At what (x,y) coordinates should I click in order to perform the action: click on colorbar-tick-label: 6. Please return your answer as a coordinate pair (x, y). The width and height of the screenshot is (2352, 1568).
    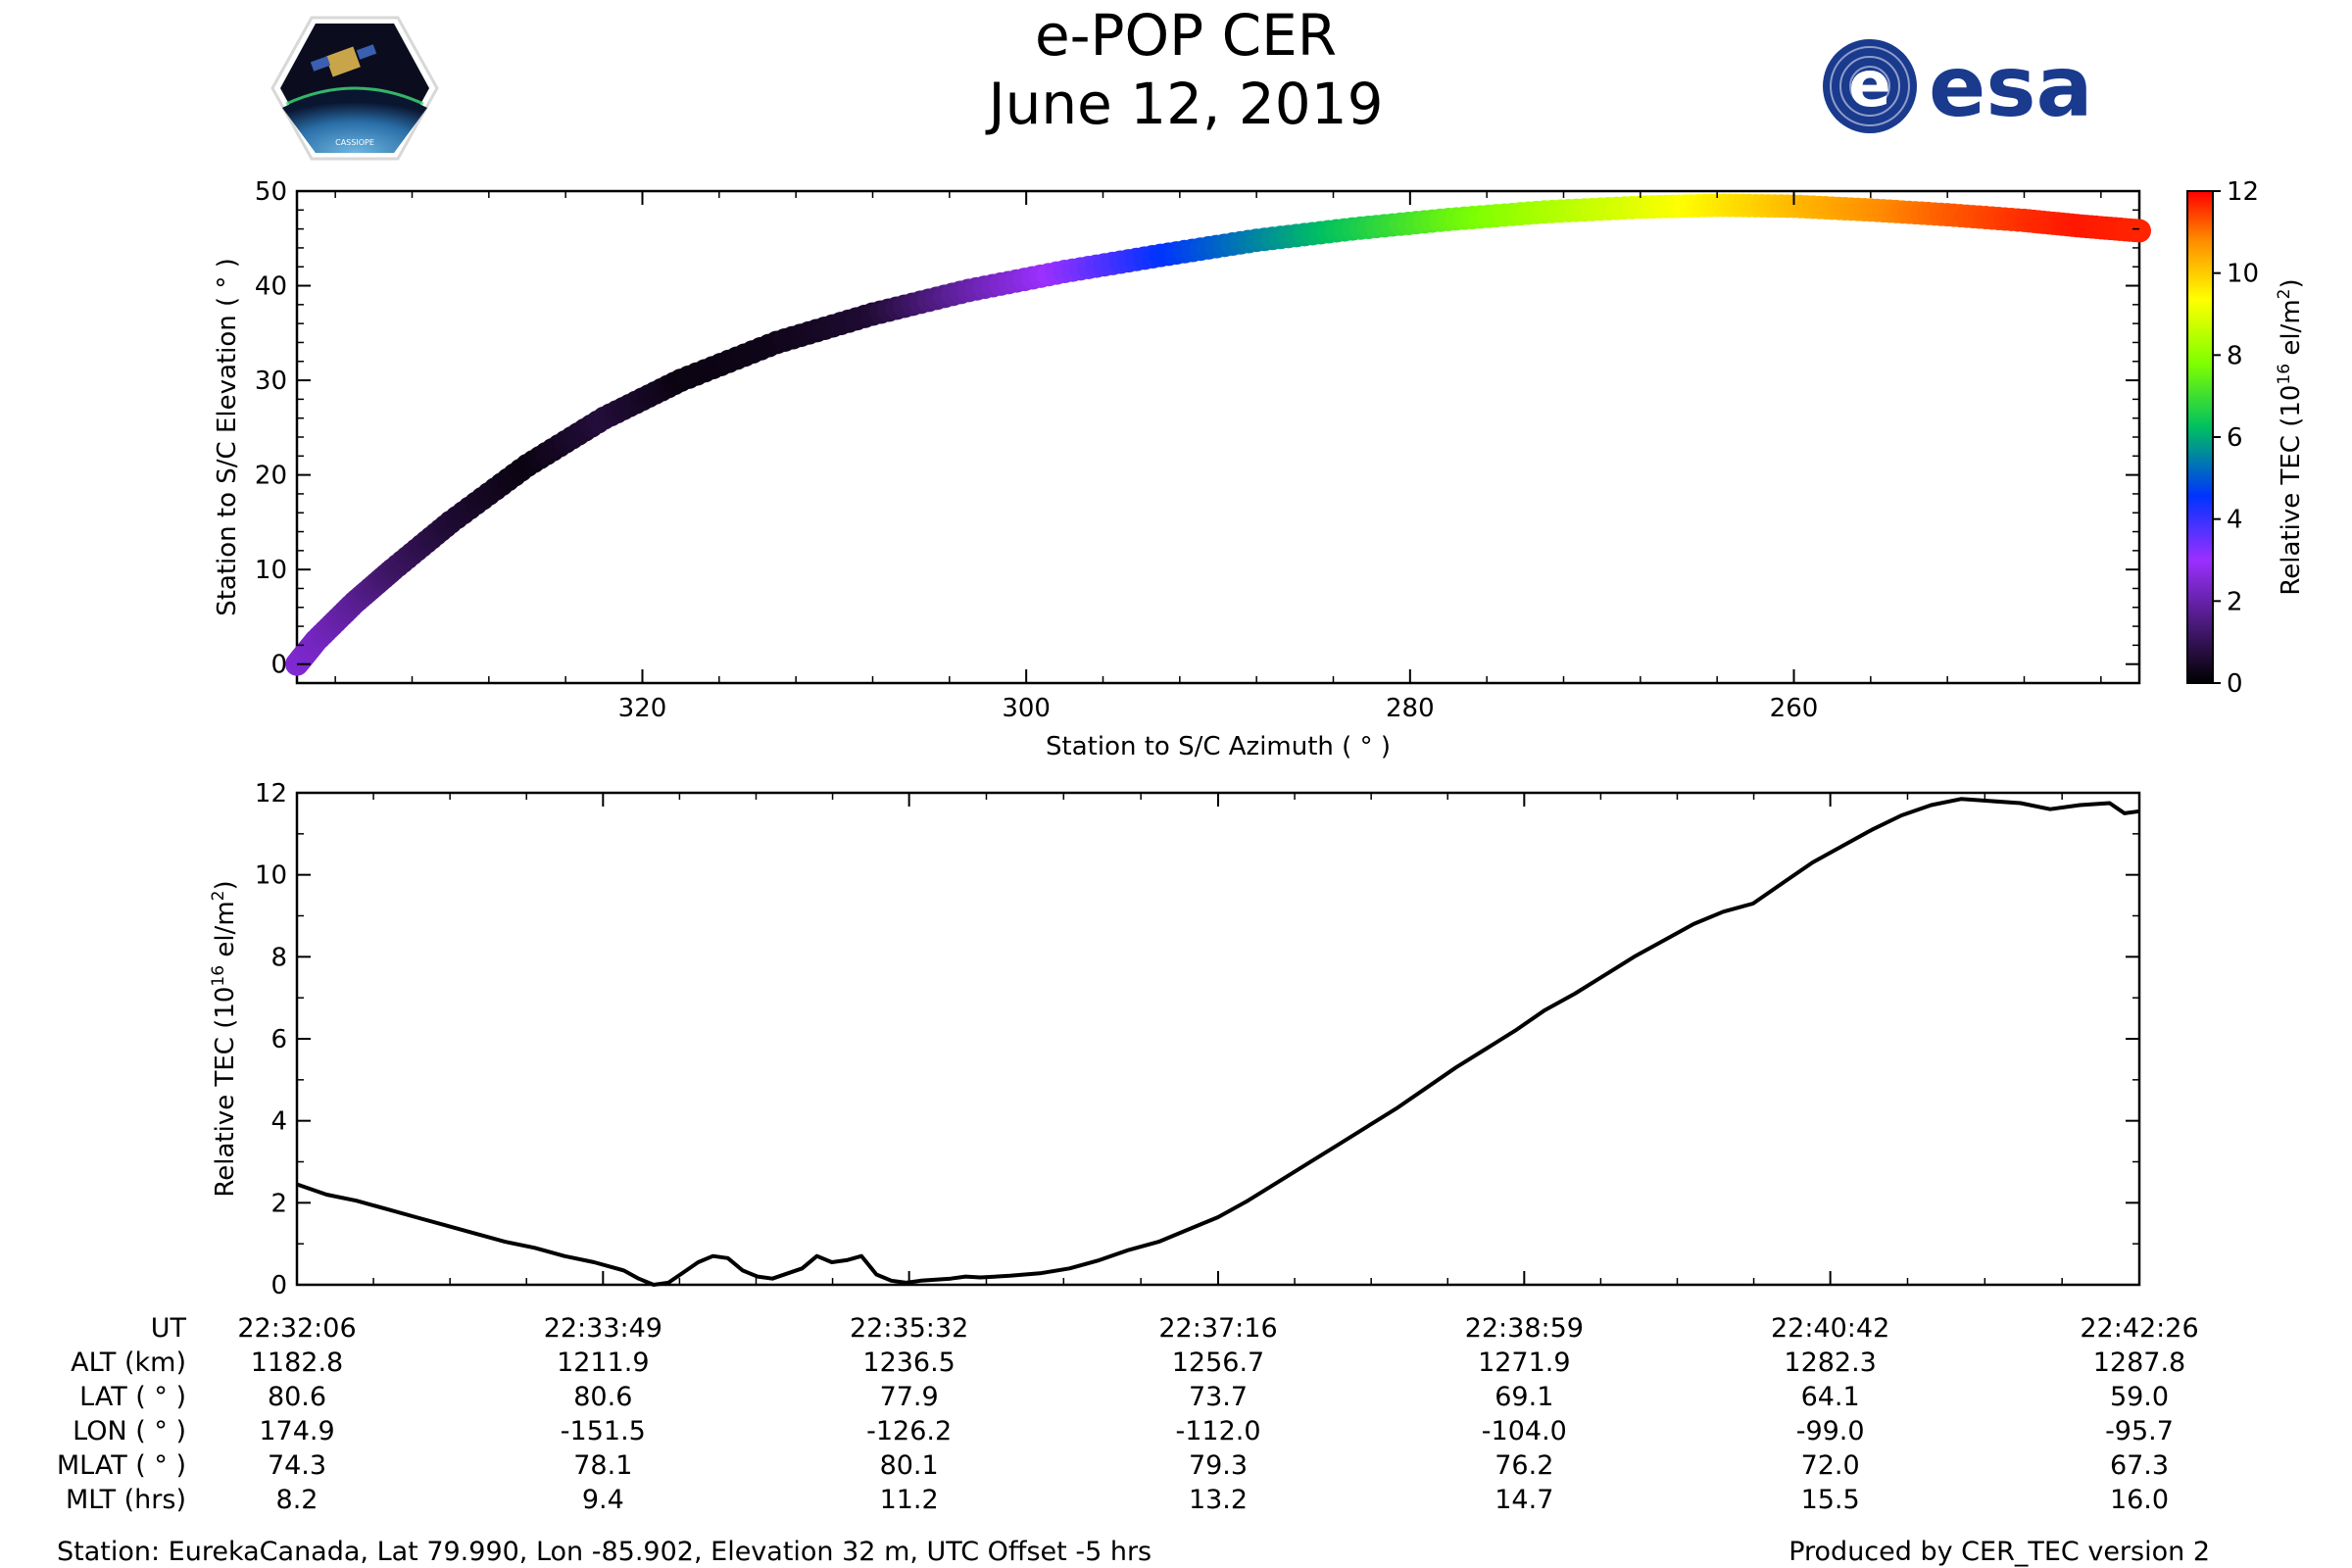
    Looking at the image, I should click on (2235, 438).